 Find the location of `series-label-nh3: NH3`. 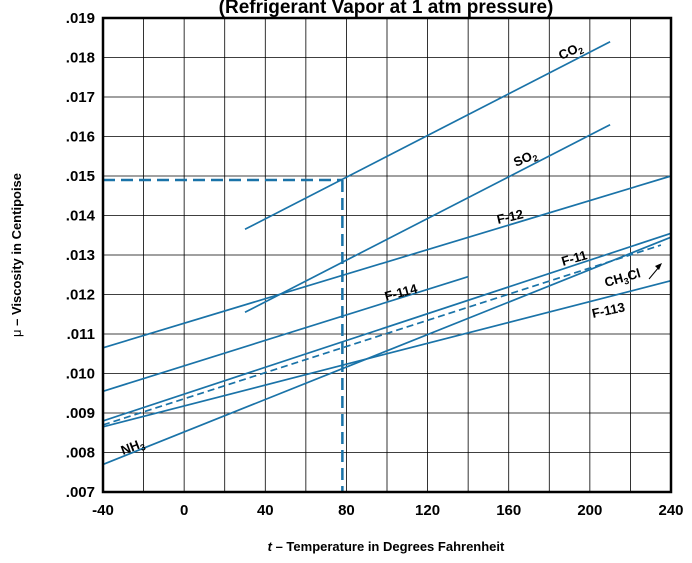

series-label-nh3: NH3 is located at coordinates (133, 447).